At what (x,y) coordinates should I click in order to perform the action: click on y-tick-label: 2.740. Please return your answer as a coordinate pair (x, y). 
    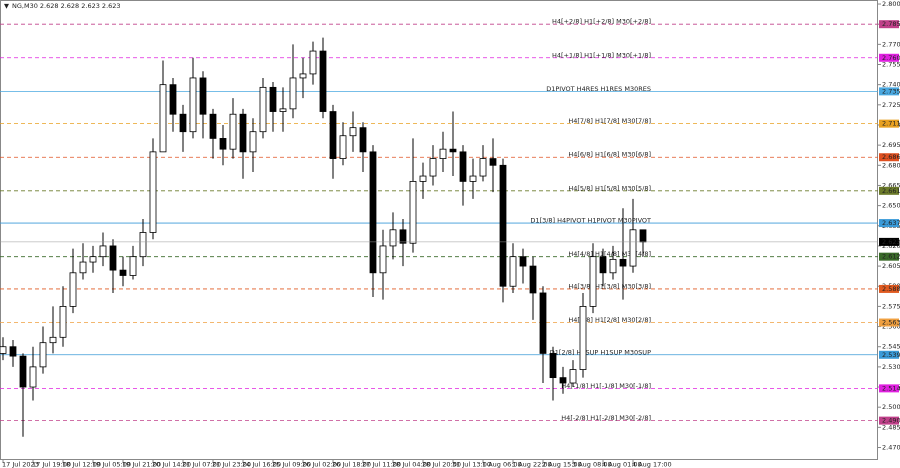
    Looking at the image, I should click on (891, 85).